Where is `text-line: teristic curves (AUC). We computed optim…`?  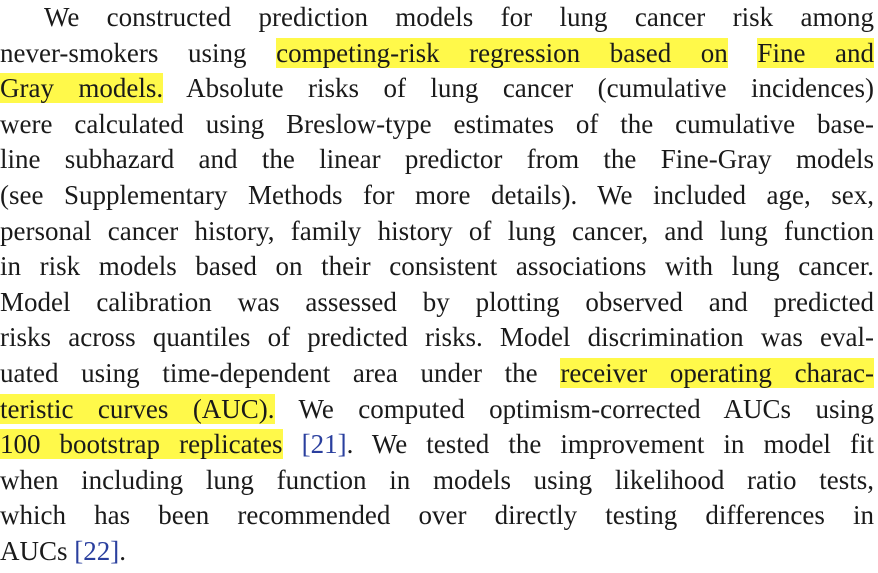
text-line: teristic curves (AUC). We computed optim… is located at coordinates (439, 410).